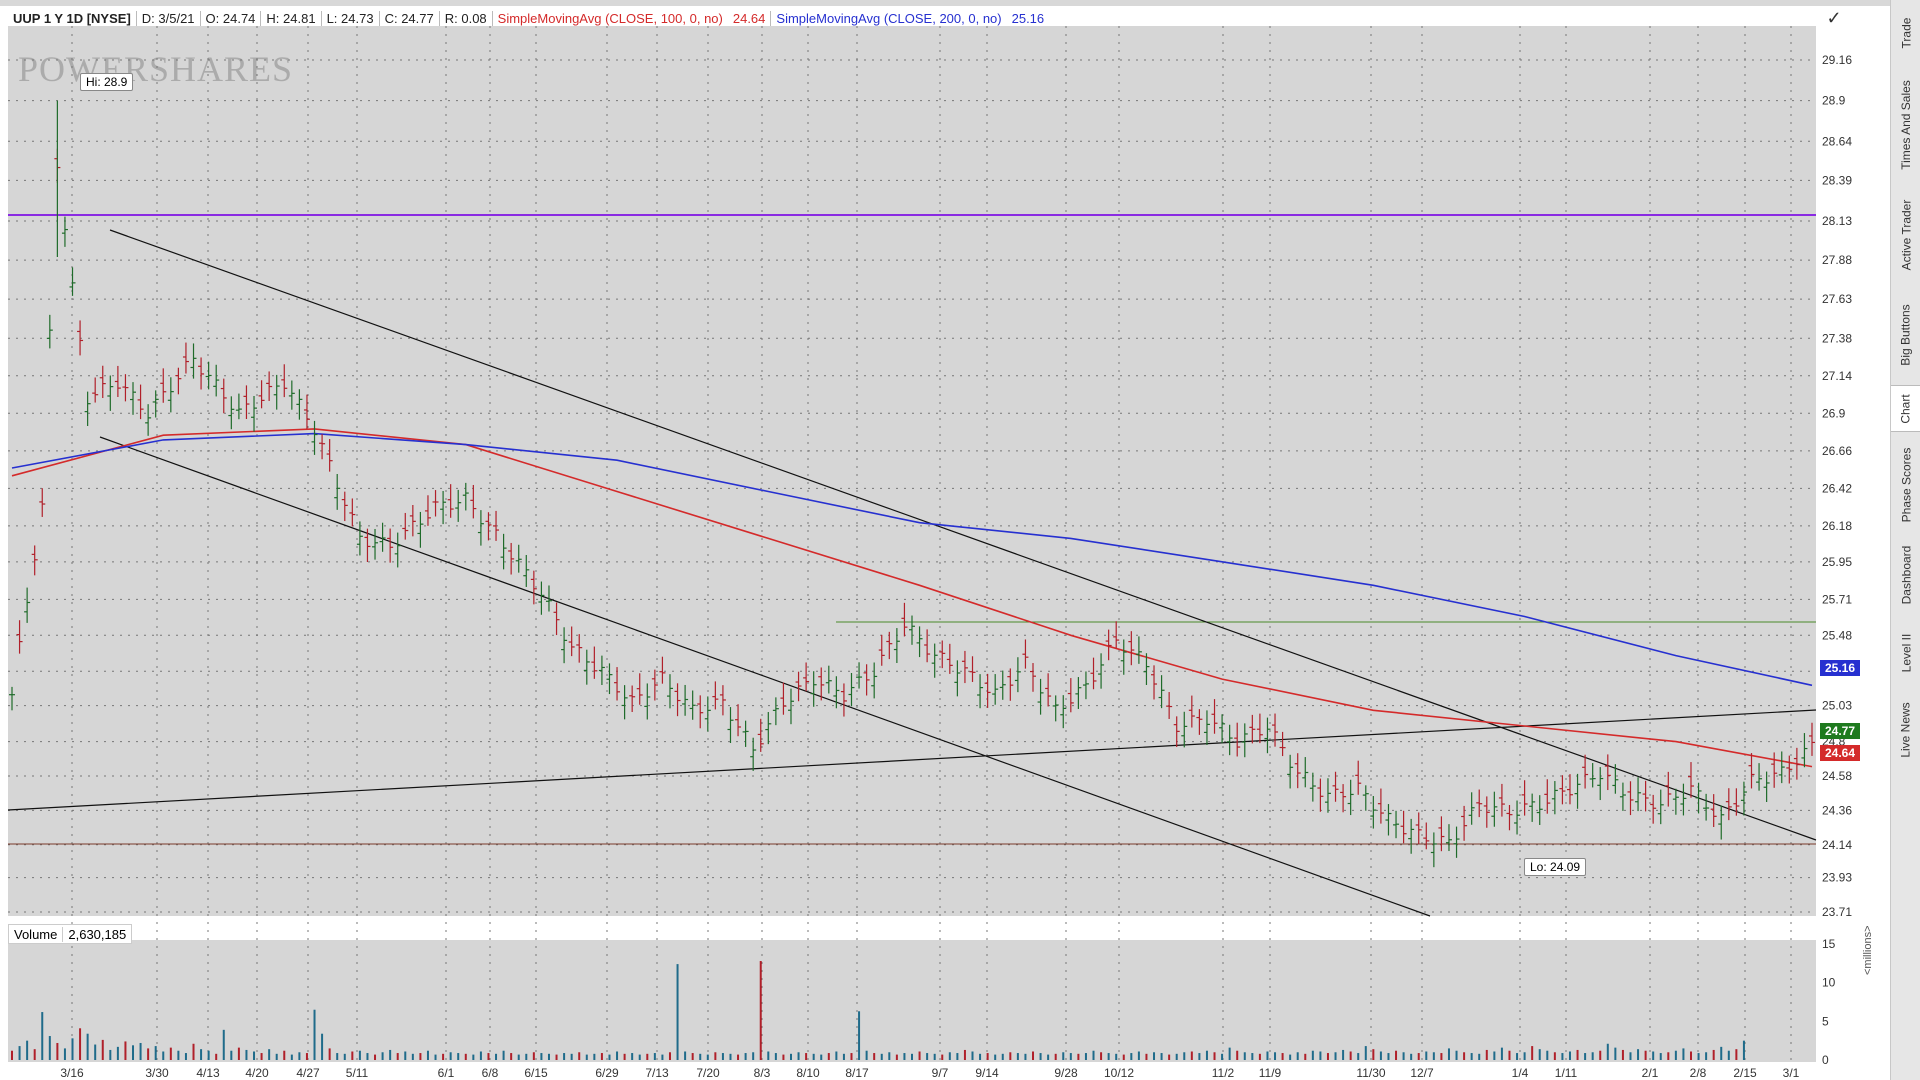 The height and width of the screenshot is (1080, 1920). Describe the element at coordinates (1837, 845) in the screenshot. I see `price-tick-label: 24.14` at that location.